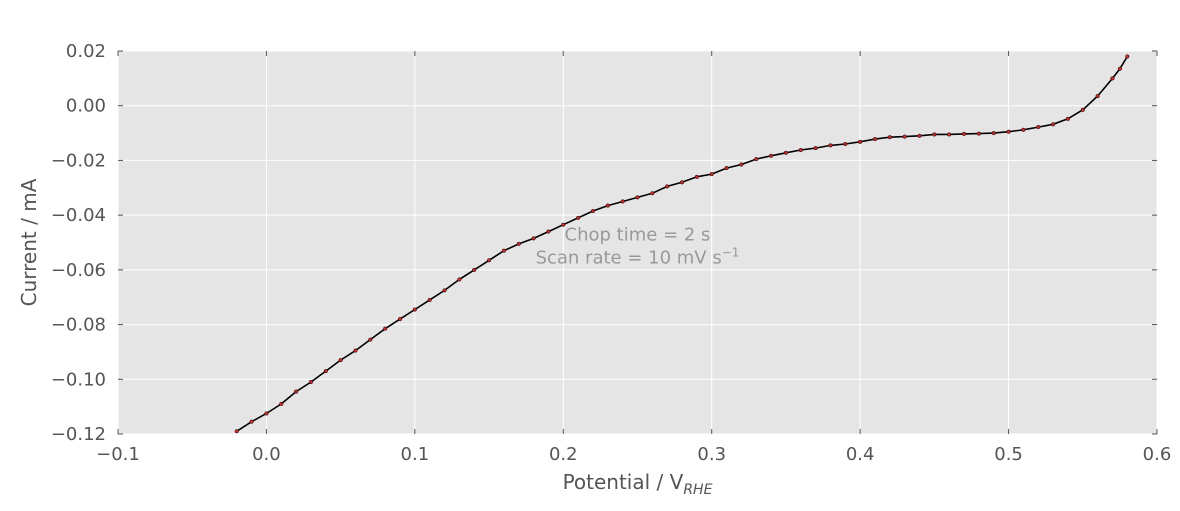 The width and height of the screenshot is (1180, 511). What do you see at coordinates (266, 454) in the screenshot?
I see `x-tick-label: 0.0` at bounding box center [266, 454].